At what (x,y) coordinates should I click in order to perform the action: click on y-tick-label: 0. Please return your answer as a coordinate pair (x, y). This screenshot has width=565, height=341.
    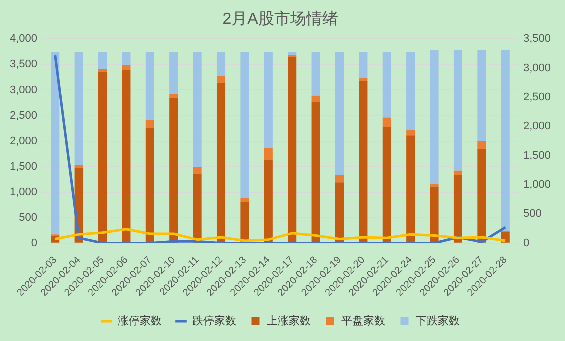
    Looking at the image, I should click on (34, 243).